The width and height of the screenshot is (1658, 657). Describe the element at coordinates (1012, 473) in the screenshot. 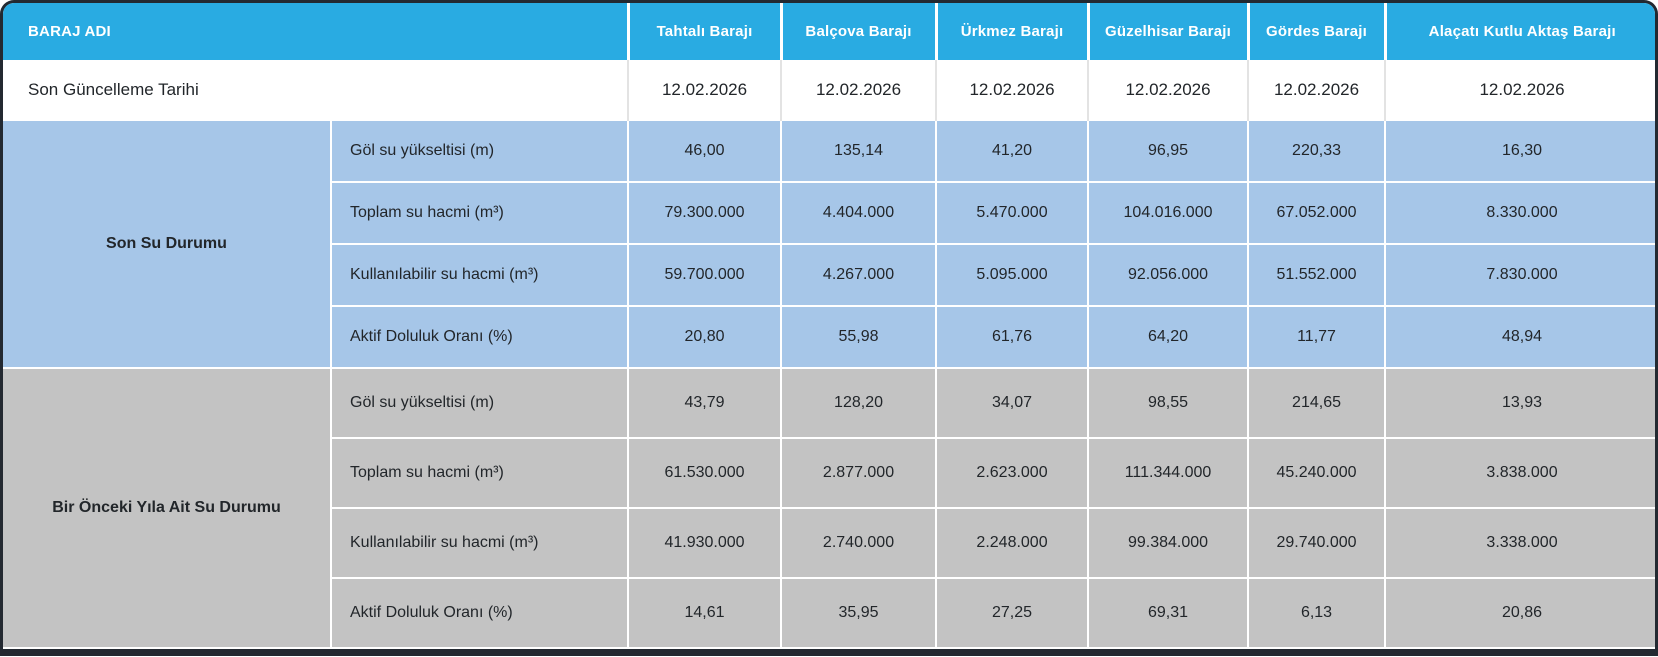

I see `value-cell: 2.623.000` at that location.